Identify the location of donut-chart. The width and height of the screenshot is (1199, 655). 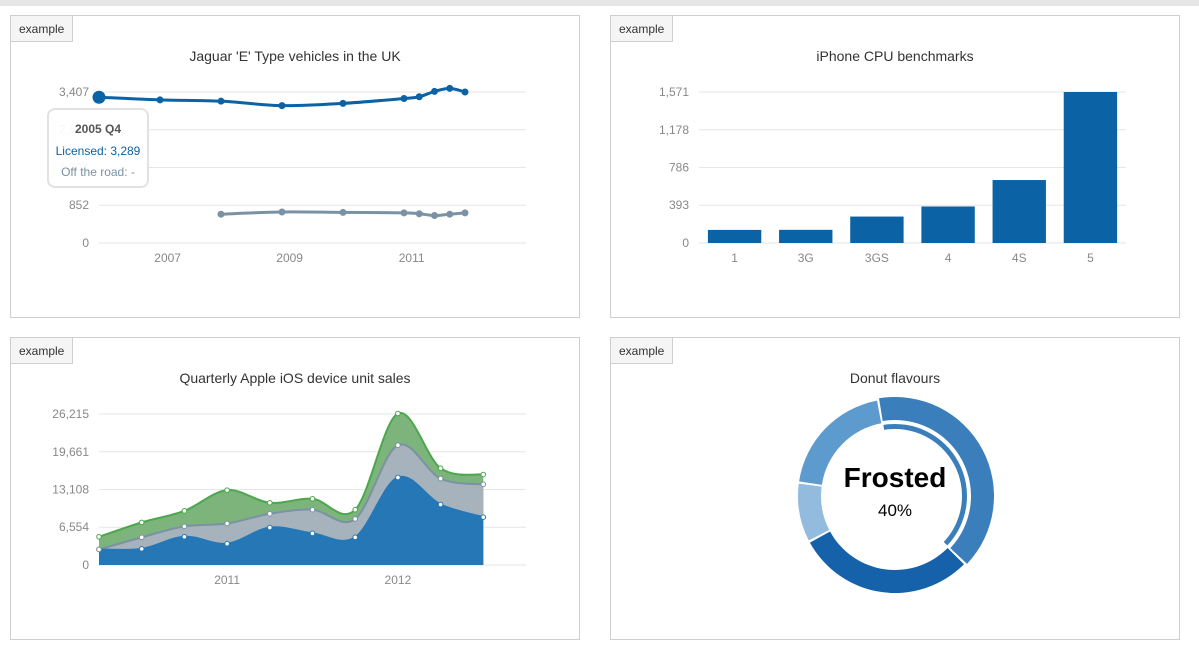
(896, 495).